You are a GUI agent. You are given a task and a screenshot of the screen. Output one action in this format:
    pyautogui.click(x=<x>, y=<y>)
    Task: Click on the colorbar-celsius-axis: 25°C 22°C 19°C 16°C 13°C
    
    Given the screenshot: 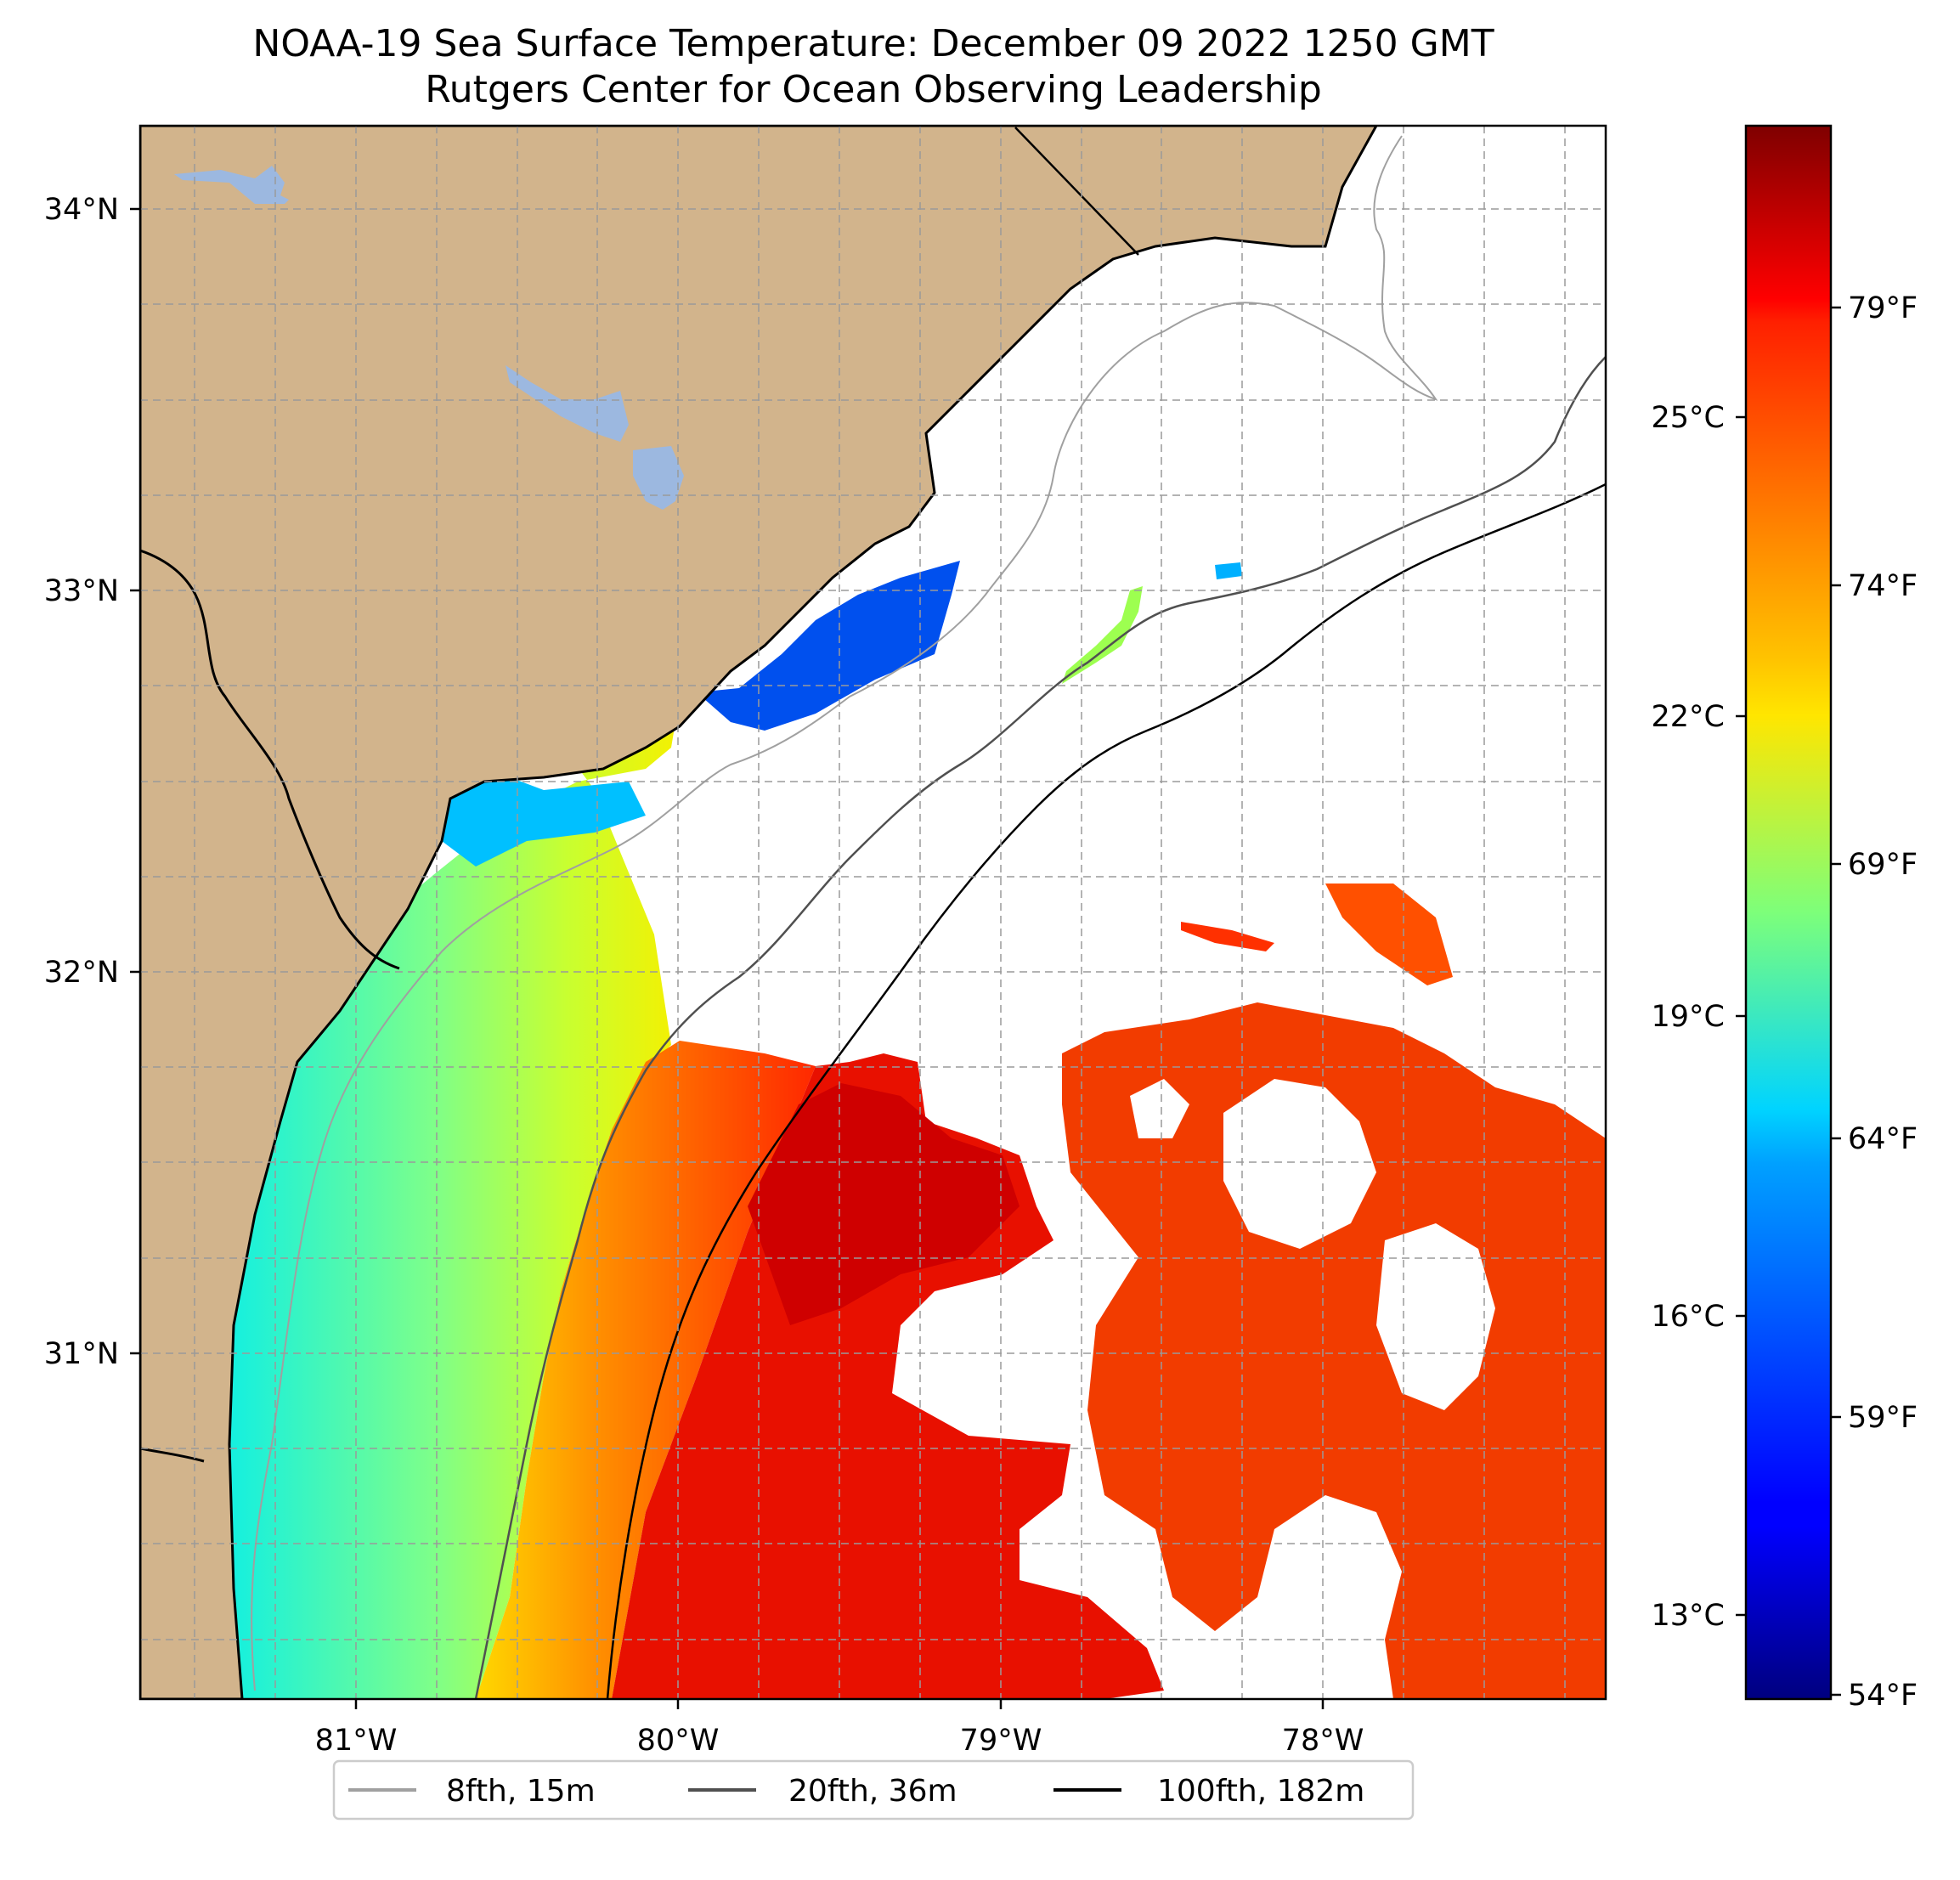 What is the action you would take?
    pyautogui.click(x=1699, y=1017)
    